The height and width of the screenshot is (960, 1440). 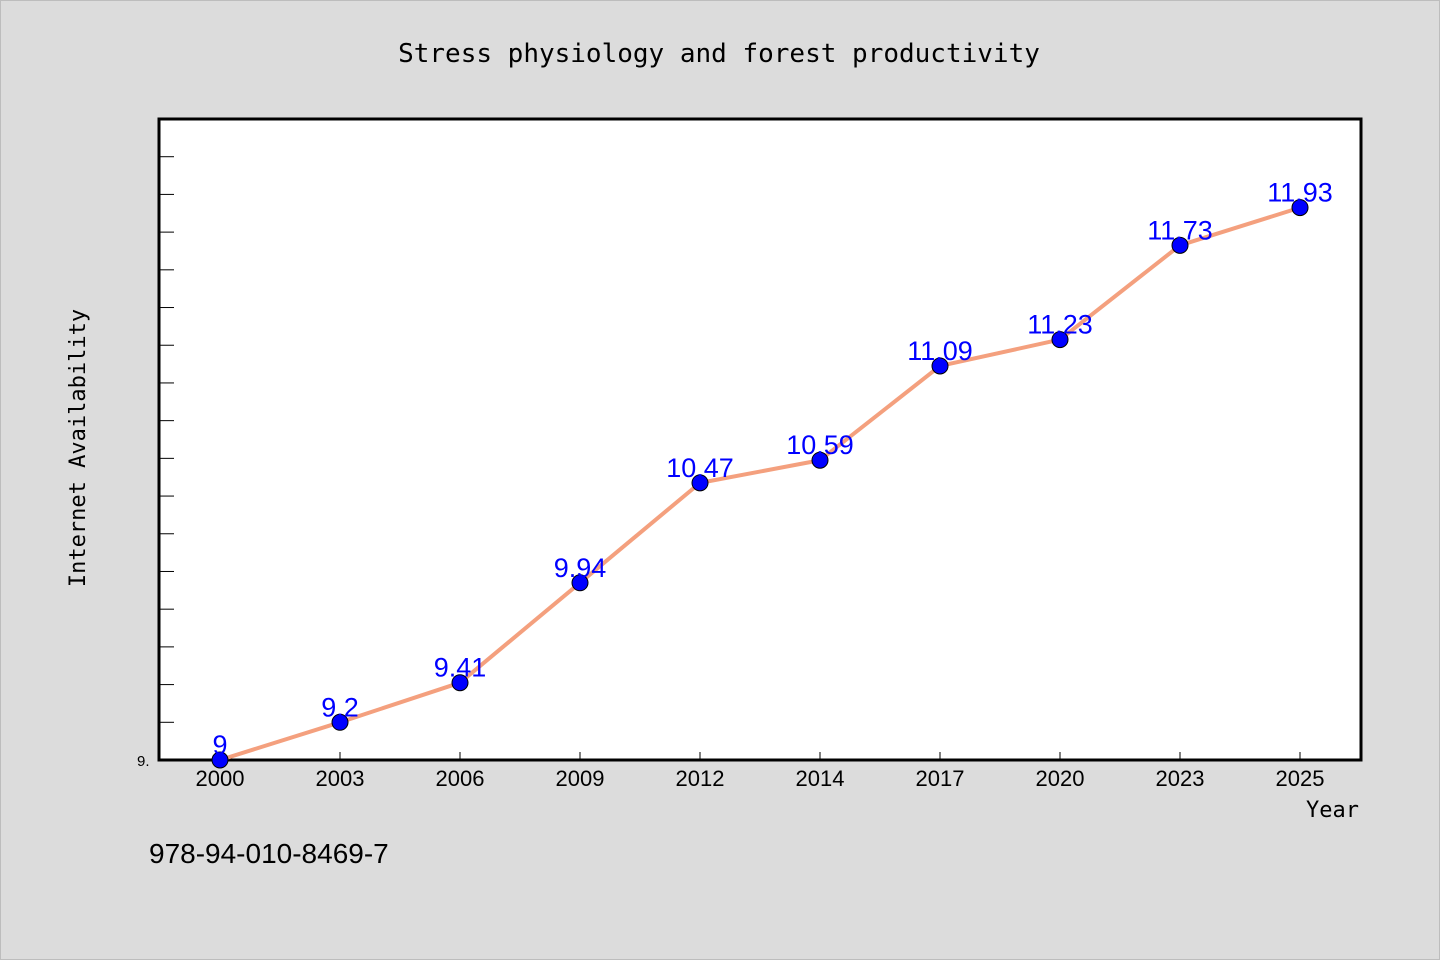 I want to click on x-tick-label: 2020, so click(x=1060, y=778).